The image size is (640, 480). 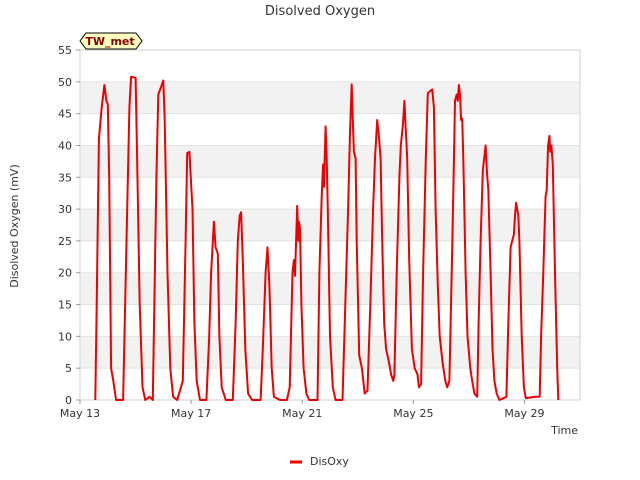 I want to click on y-axis-label: Disolved Oxygen (mV), so click(x=14, y=226).